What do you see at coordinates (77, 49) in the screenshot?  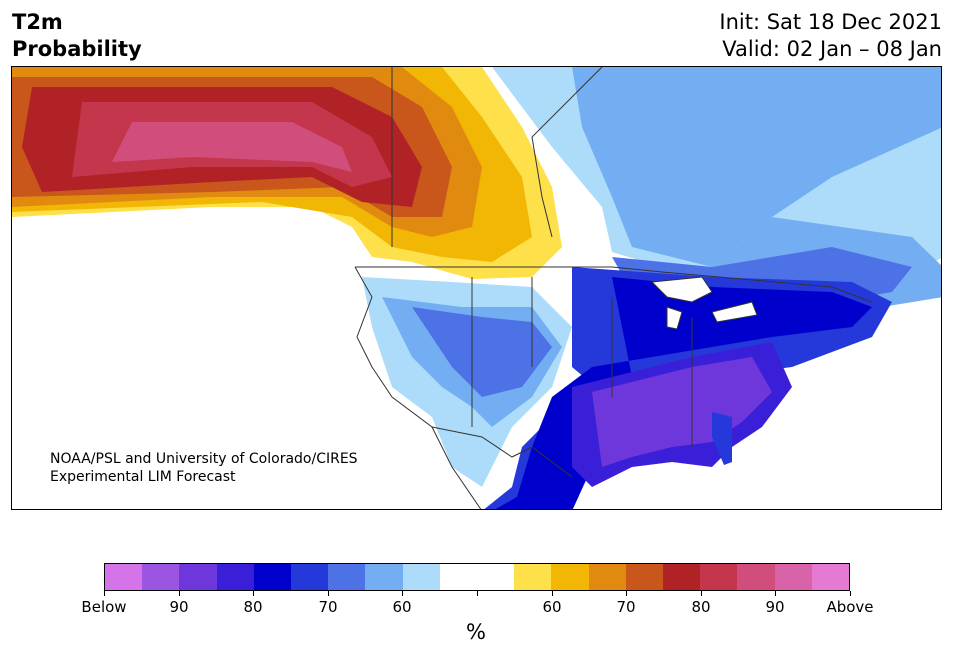 I see `kind-label: Probability` at bounding box center [77, 49].